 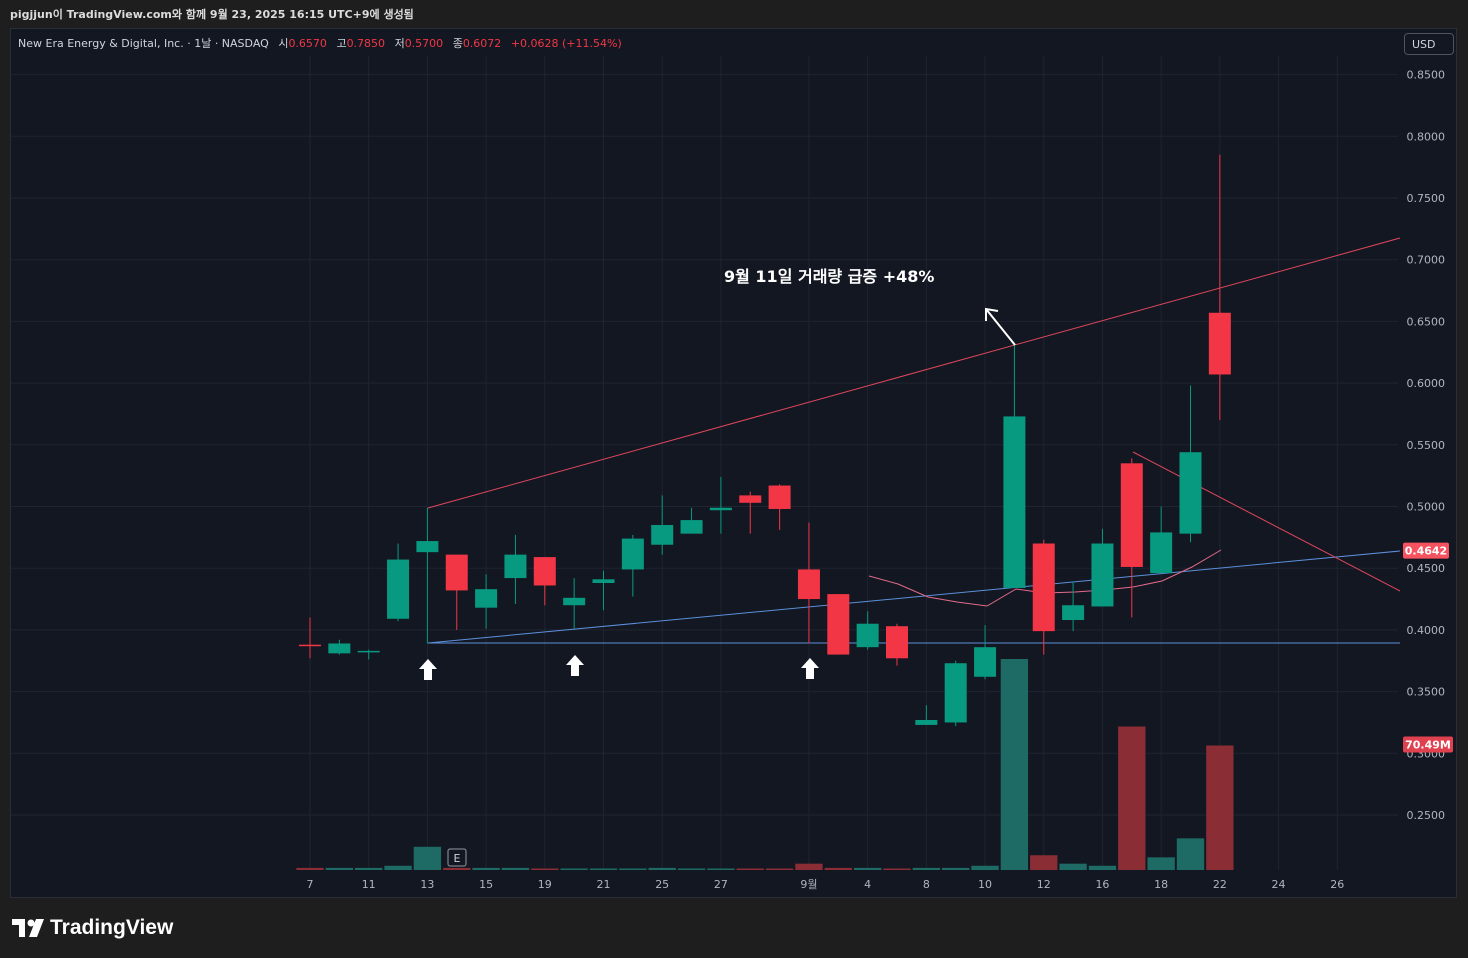 I want to click on x-tick-label: 27, so click(x=721, y=884).